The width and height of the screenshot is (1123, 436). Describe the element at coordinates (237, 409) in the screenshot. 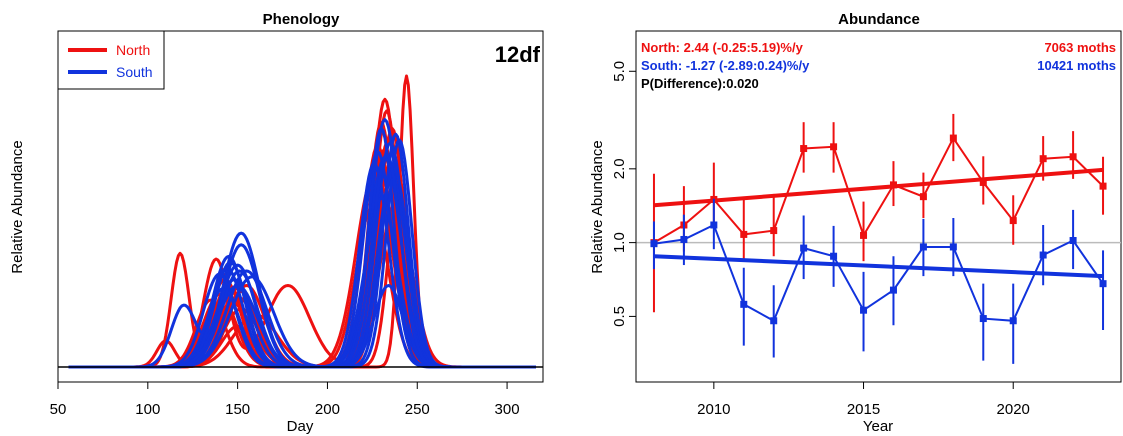

I see `phenology-x-tick-label: 150` at that location.